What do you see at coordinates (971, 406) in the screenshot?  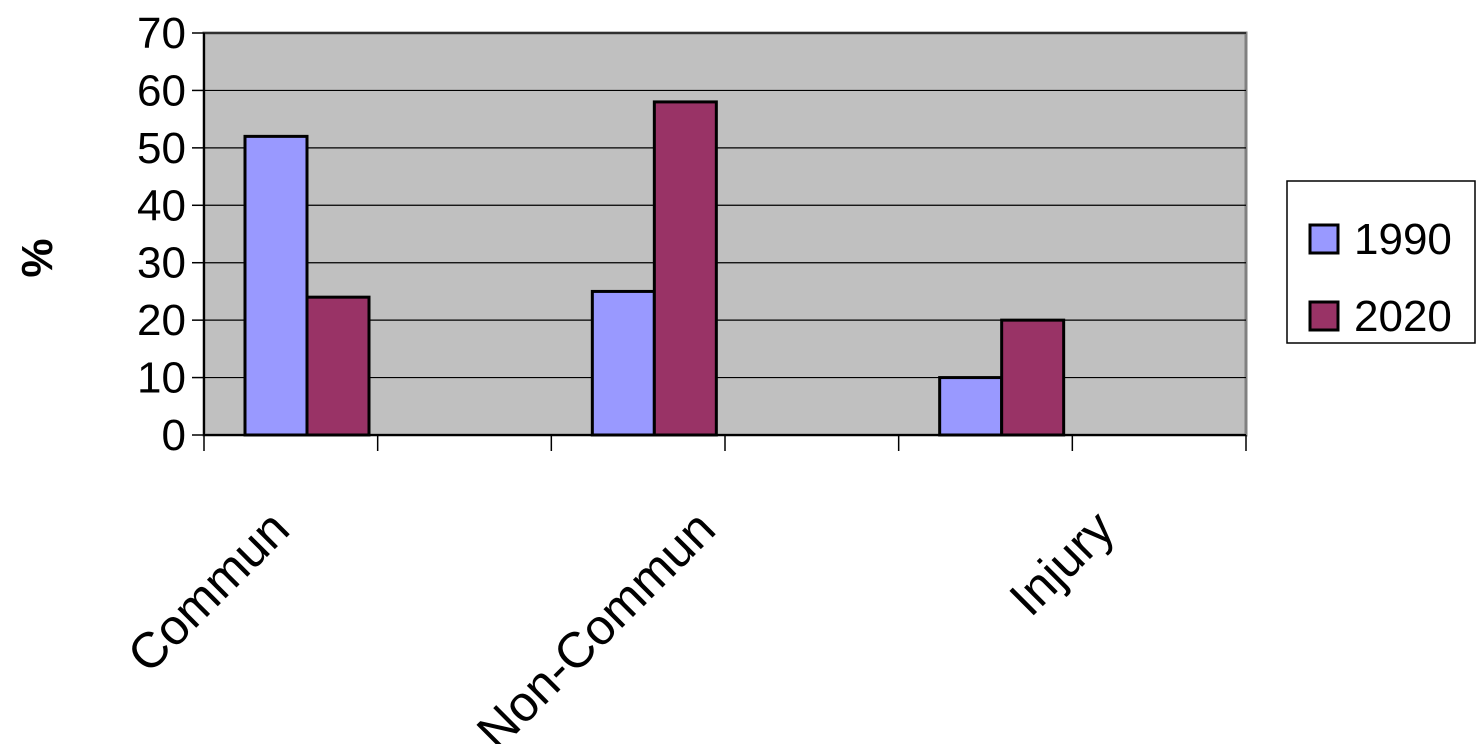 I see `bar-1990-Injury` at bounding box center [971, 406].